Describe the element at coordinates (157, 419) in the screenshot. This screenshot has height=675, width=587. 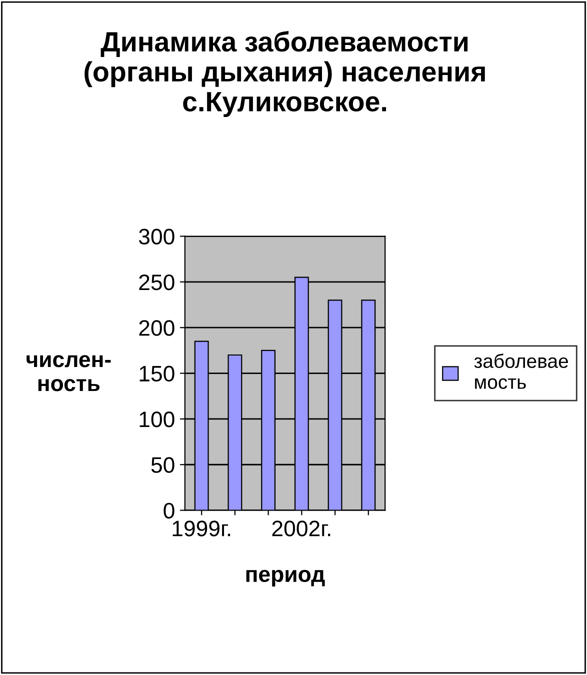
I see `y-tick-label: 100` at that location.